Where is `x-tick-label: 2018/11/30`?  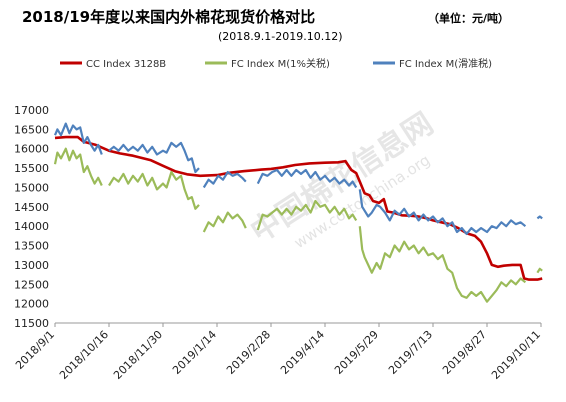
x-tick-label: 2018/11/30 is located at coordinates (138, 355).